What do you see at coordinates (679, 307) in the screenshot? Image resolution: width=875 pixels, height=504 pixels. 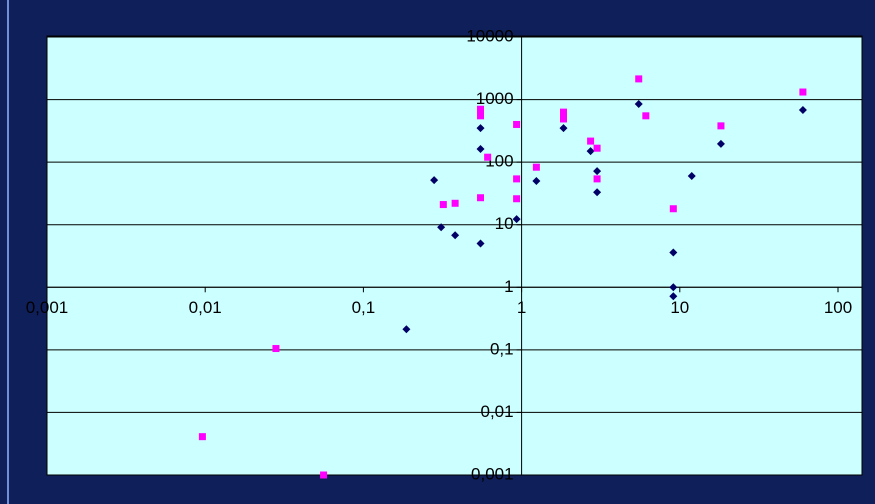 I see `x-tick-label: 10` at bounding box center [679, 307].